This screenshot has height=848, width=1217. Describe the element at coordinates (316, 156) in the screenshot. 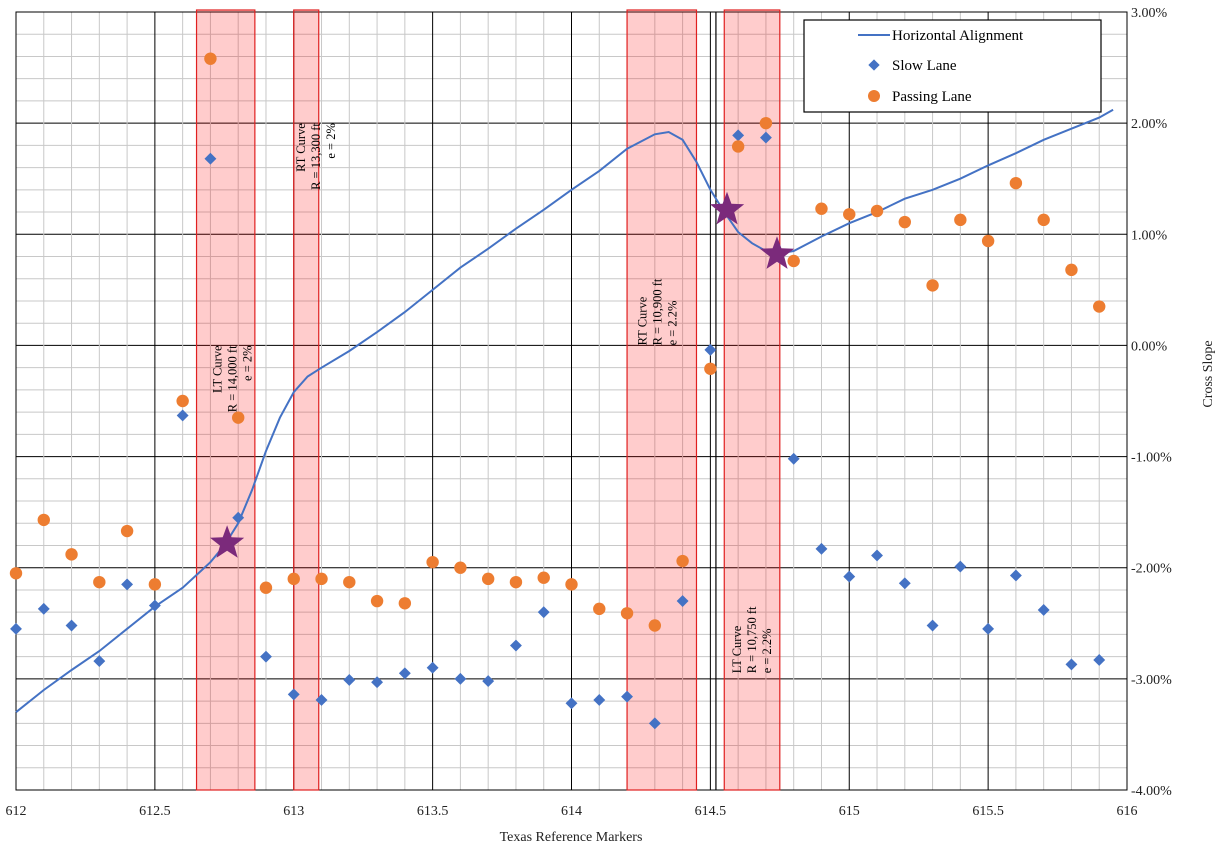

I see `curve-label-line: R = 13,300 ft` at that location.